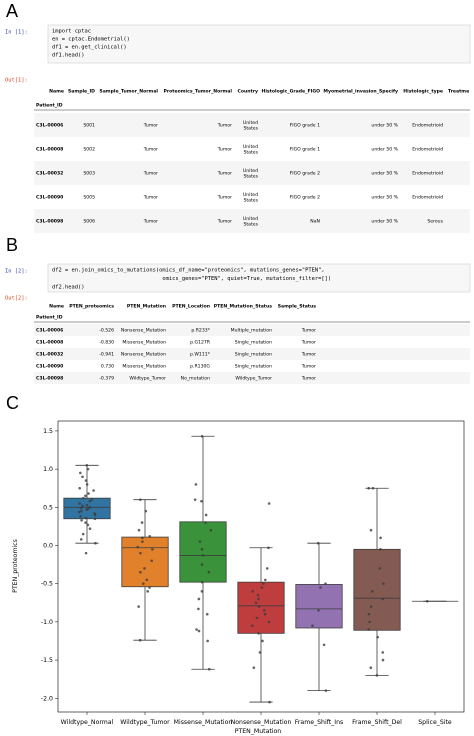  What do you see at coordinates (47, 660) in the screenshot?
I see `y-tick-label: -1.5` at bounding box center [47, 660].